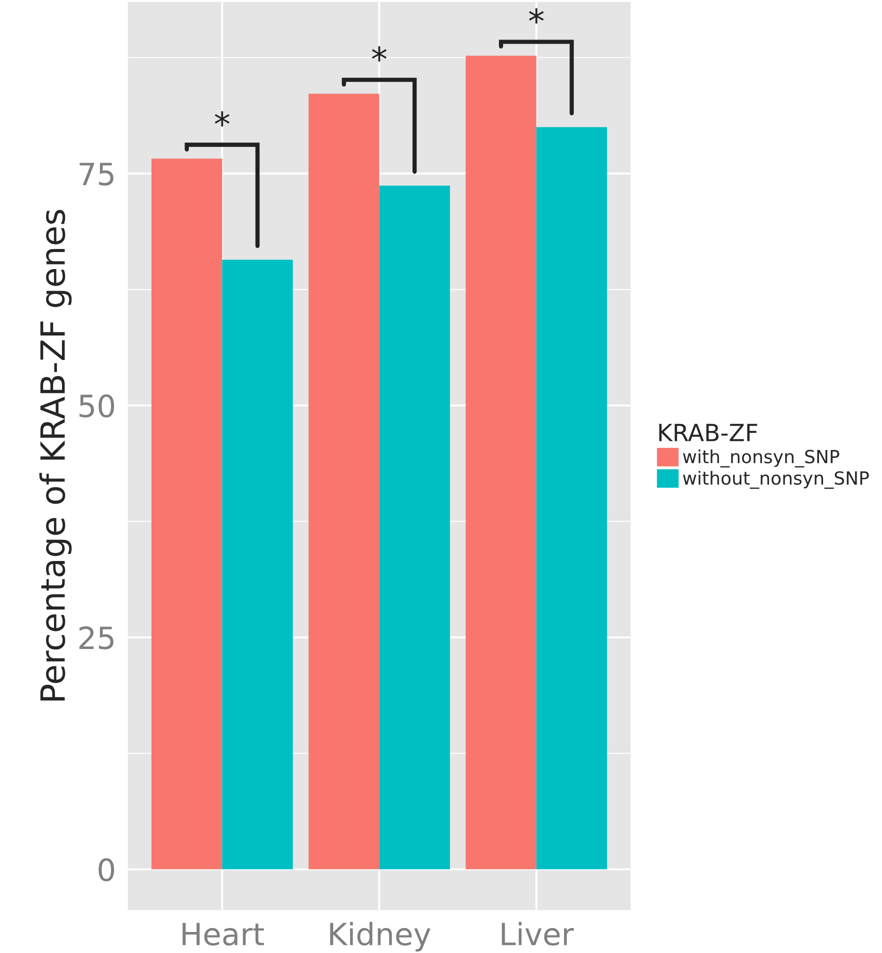 This screenshot has width=882, height=953. I want to click on y-tick-label: 75, so click(97, 174).